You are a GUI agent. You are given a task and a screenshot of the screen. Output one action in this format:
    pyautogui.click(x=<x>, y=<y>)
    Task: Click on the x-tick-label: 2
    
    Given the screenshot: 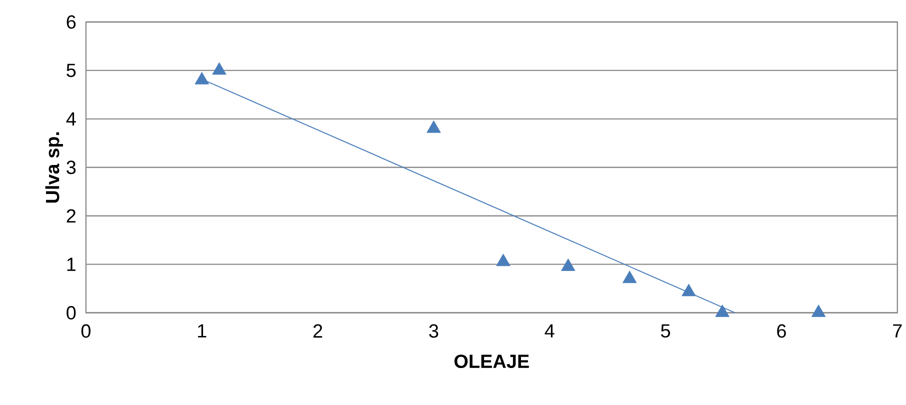 What is the action you would take?
    pyautogui.click(x=317, y=331)
    